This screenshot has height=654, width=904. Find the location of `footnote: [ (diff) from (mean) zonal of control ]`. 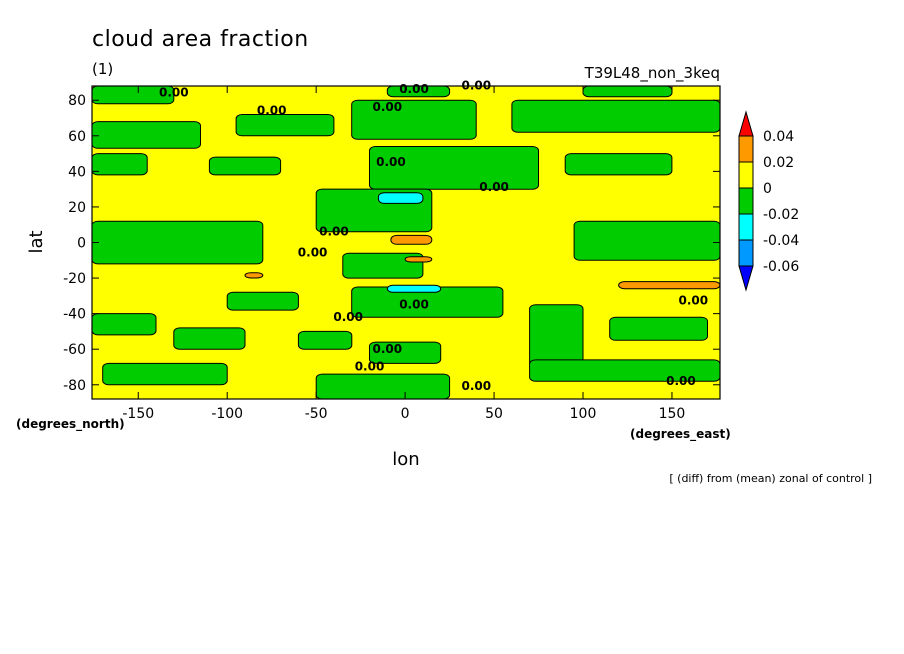

footnote: [ (diff) from (mean) zonal of control ] is located at coordinates (770, 478).